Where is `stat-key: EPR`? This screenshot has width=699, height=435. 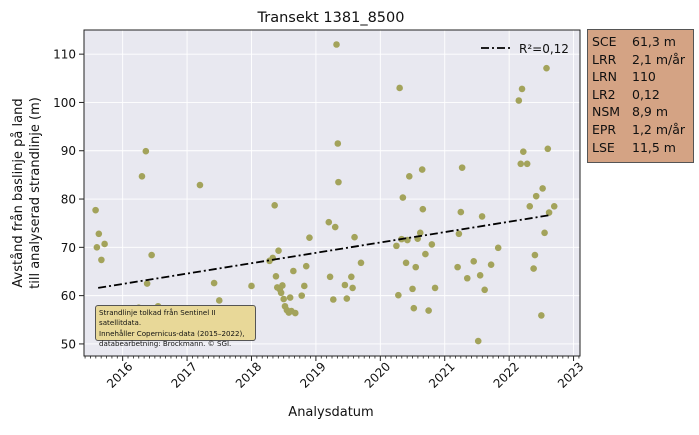
stat-key: EPR is located at coordinates (604, 129).